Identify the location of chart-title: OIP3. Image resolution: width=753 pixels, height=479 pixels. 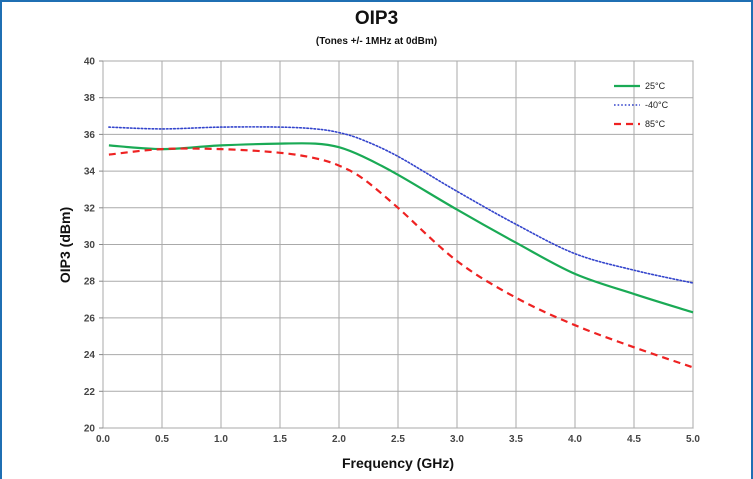
(376, 18).